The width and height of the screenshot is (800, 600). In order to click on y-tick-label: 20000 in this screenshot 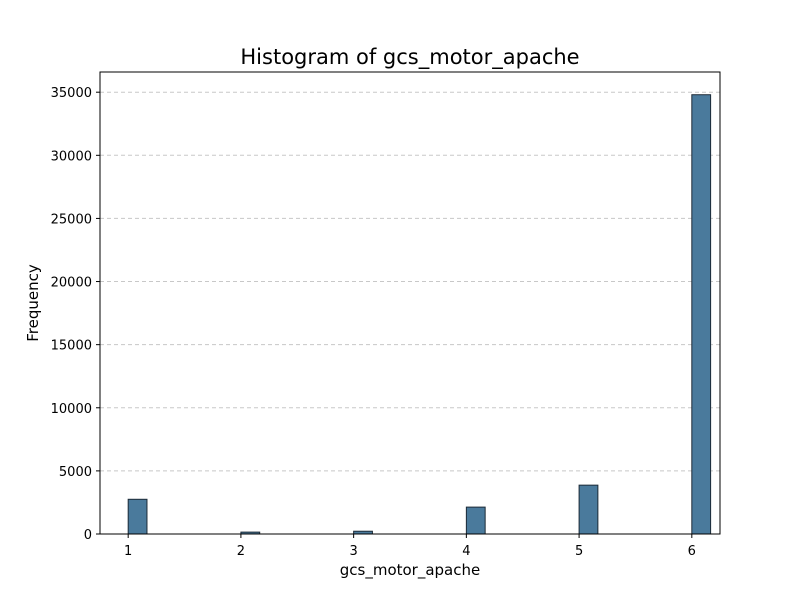, I will do `click(71, 283)`.